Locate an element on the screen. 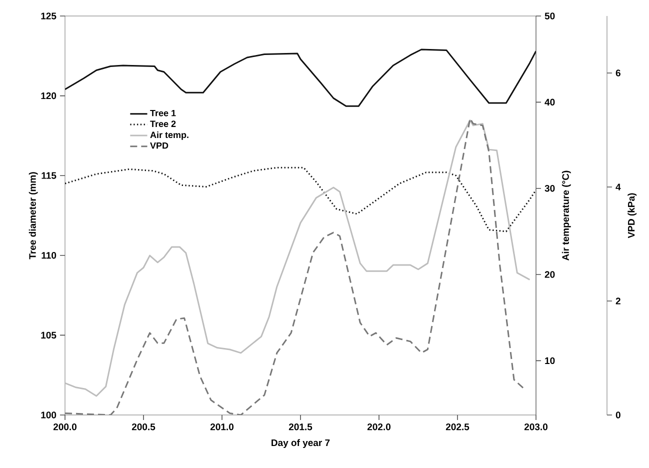 The image size is (649, 468). y3-tick-label: 2 is located at coordinates (618, 301).